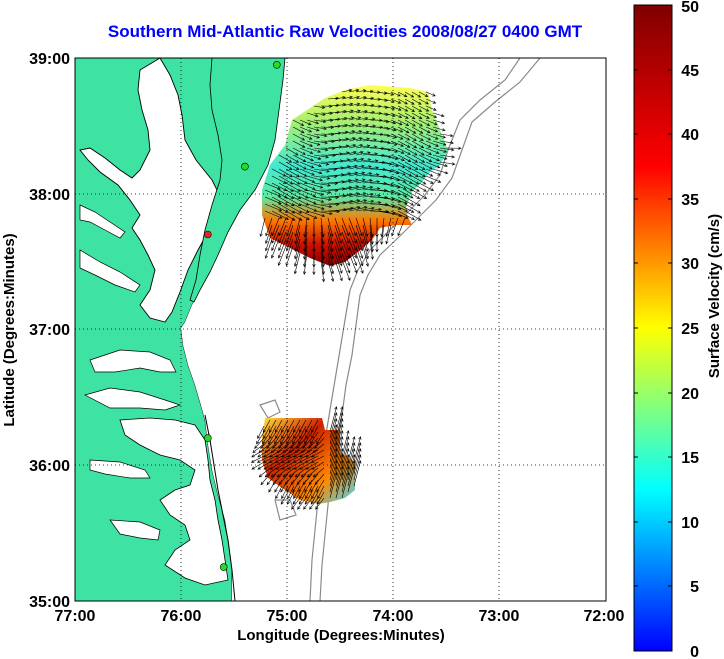  What do you see at coordinates (208, 438) in the screenshot?
I see `radar-site-marker` at bounding box center [208, 438].